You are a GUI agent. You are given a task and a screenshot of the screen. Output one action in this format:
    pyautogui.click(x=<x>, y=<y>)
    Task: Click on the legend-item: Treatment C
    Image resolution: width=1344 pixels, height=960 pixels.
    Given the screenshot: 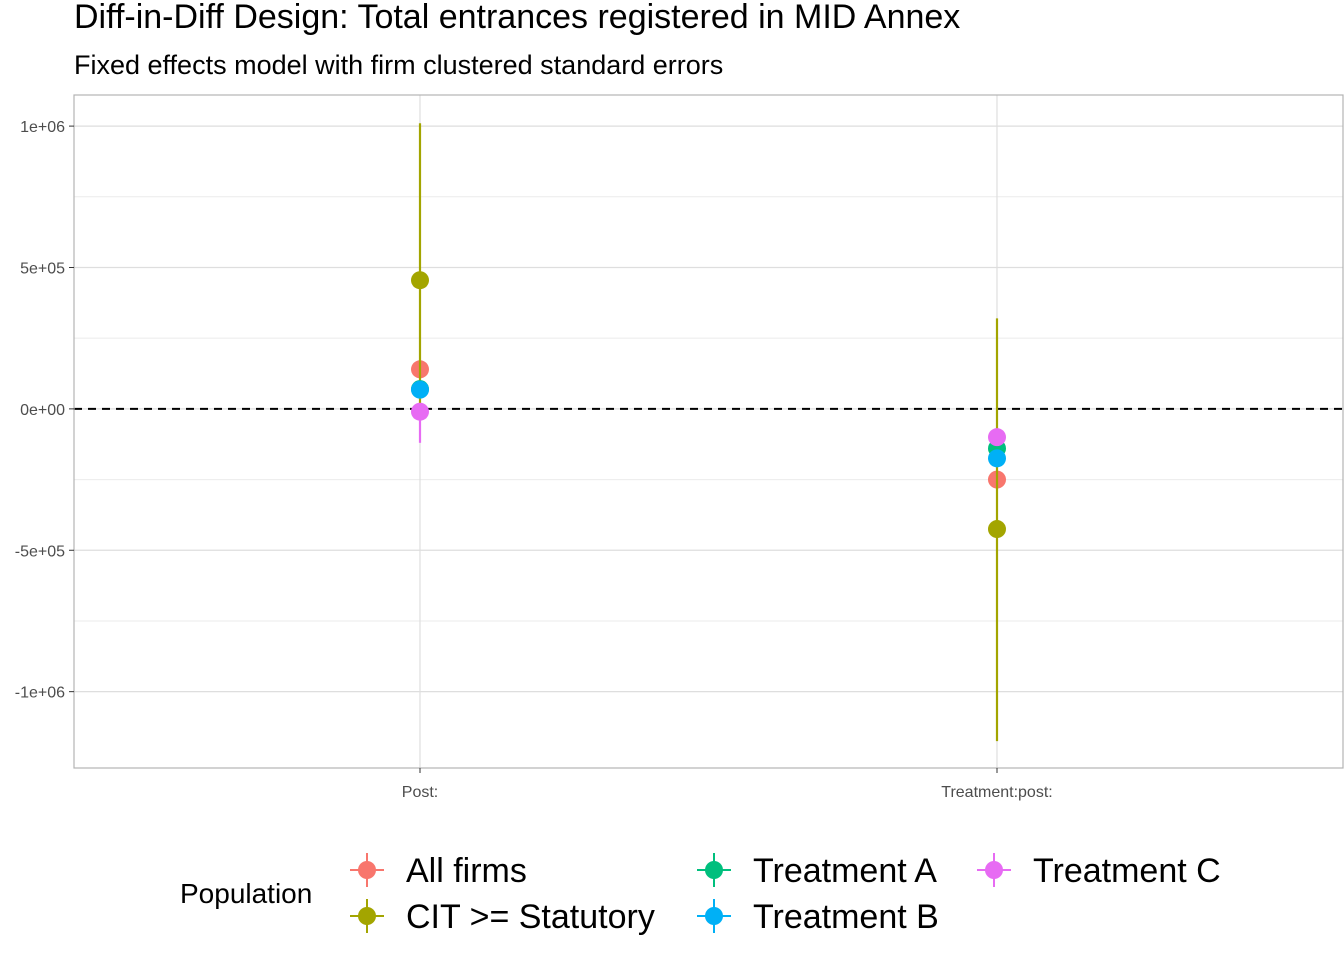 What is the action you would take?
    pyautogui.click(x=1099, y=871)
    